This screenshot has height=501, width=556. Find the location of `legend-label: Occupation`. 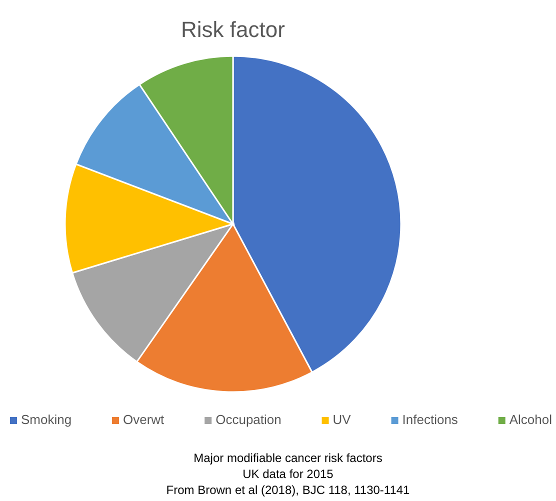

legend-label: Occupation is located at coordinates (249, 419).